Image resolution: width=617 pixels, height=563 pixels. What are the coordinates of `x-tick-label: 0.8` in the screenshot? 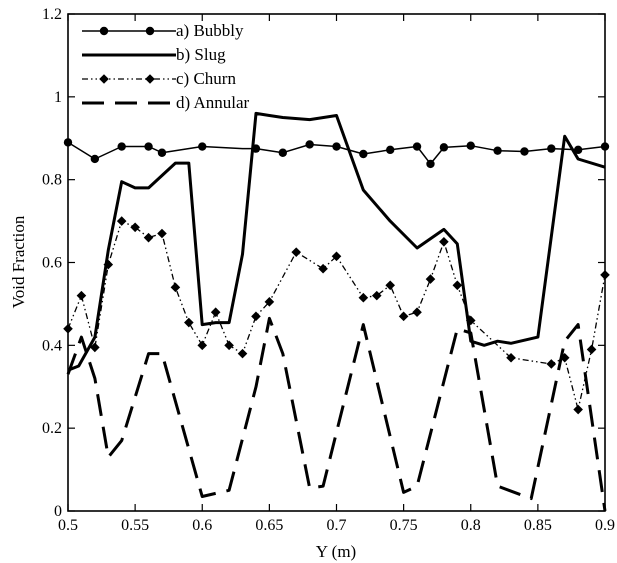 It's located at (471, 525).